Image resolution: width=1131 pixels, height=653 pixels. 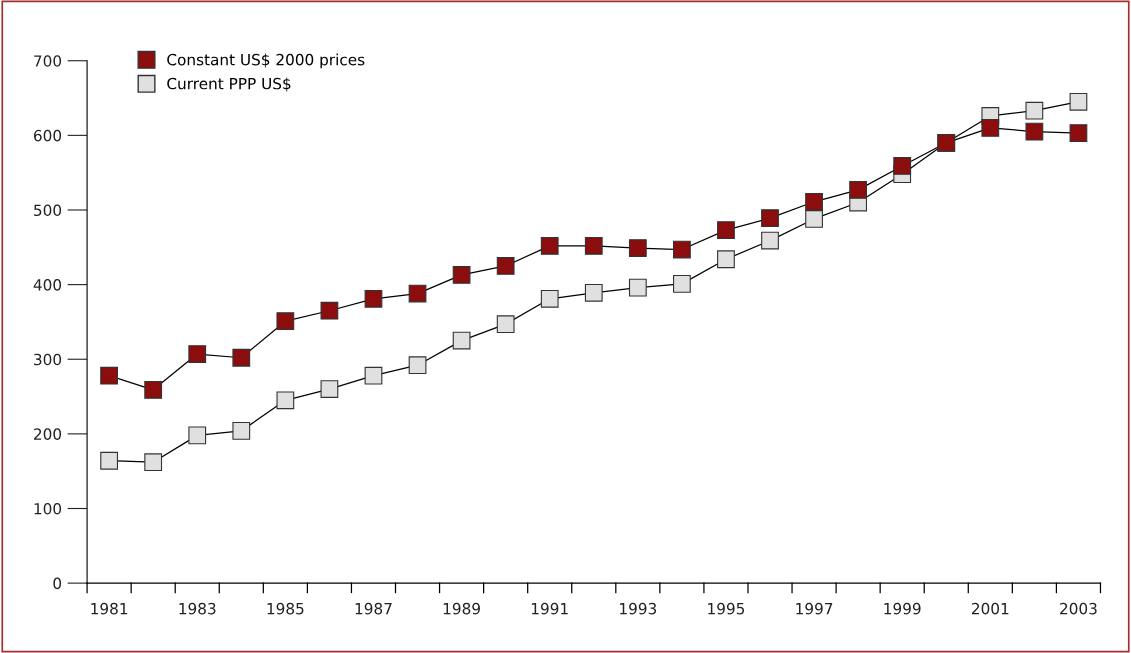 I want to click on x-tick-label: 2003, so click(x=1078, y=608).